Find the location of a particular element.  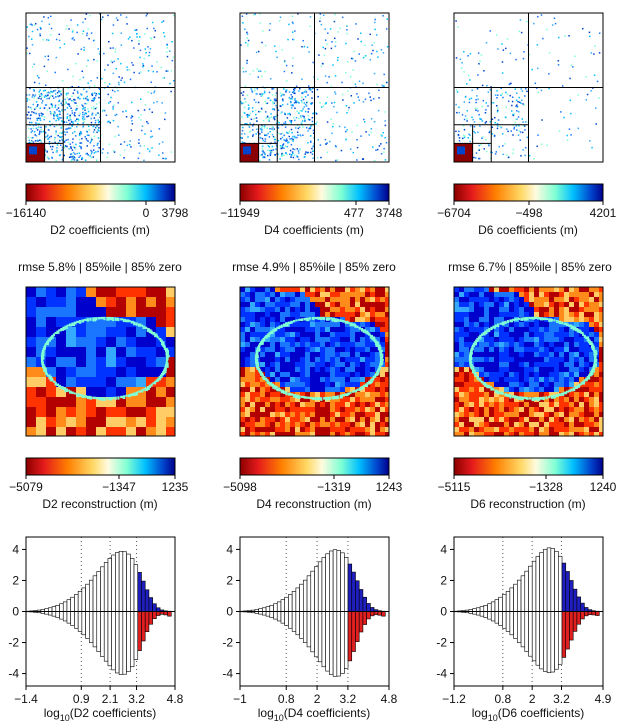

reconstruction-map-d2 is located at coordinates (100, 361).